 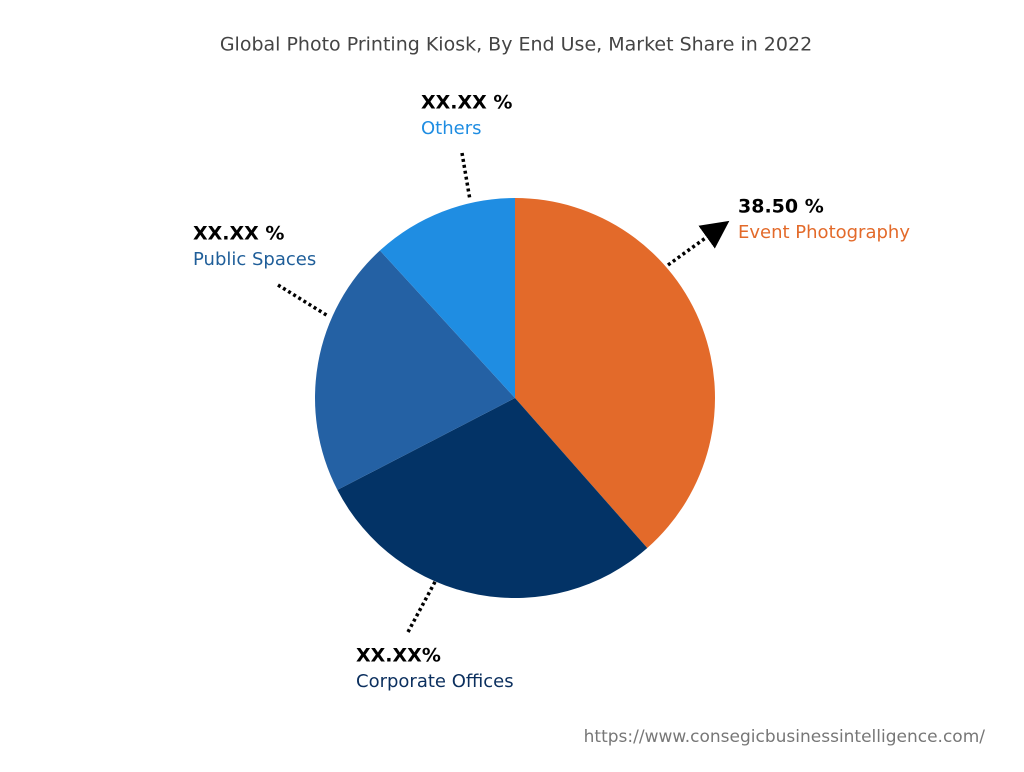 What do you see at coordinates (824, 232) in the screenshot?
I see `category-label: Event Photography` at bounding box center [824, 232].